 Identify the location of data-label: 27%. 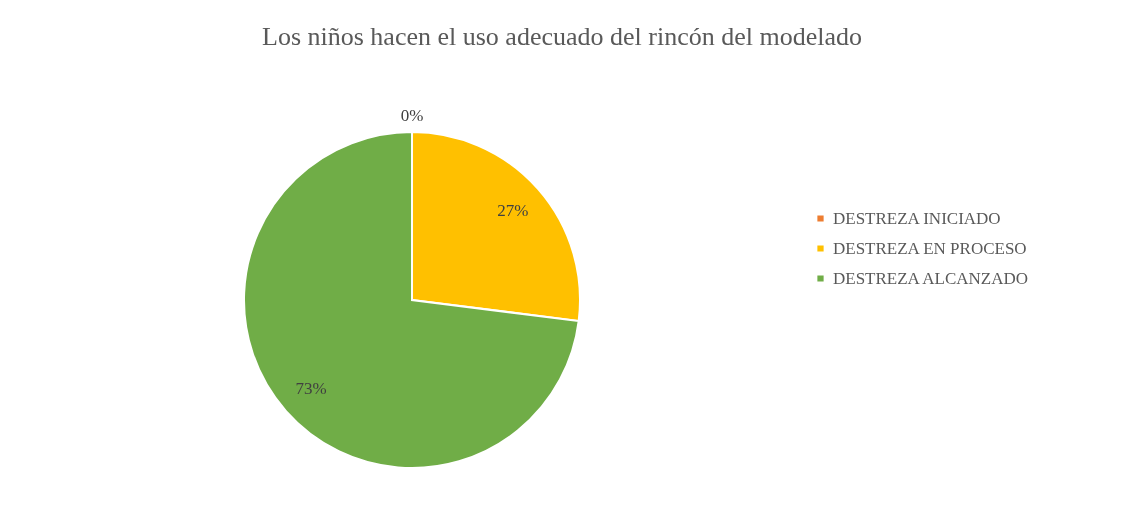
(513, 211).